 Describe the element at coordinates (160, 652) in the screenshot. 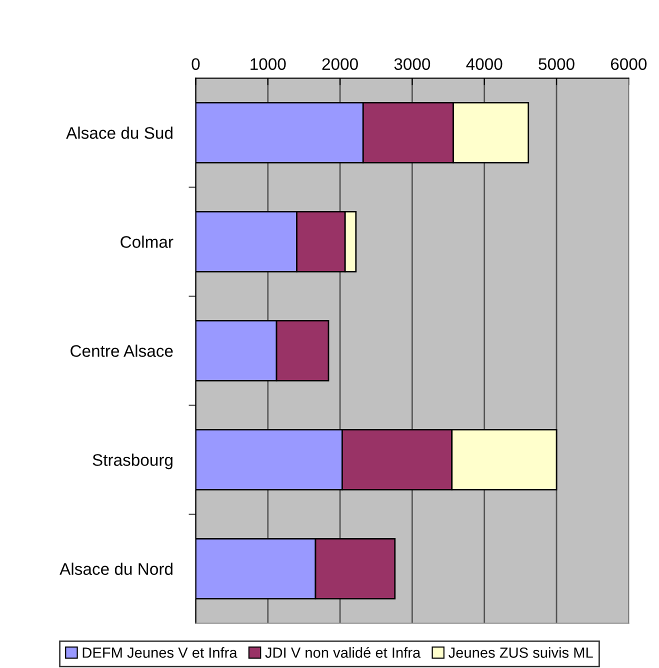

I see `legend-label: DEFM Jeunes V et Infra` at that location.